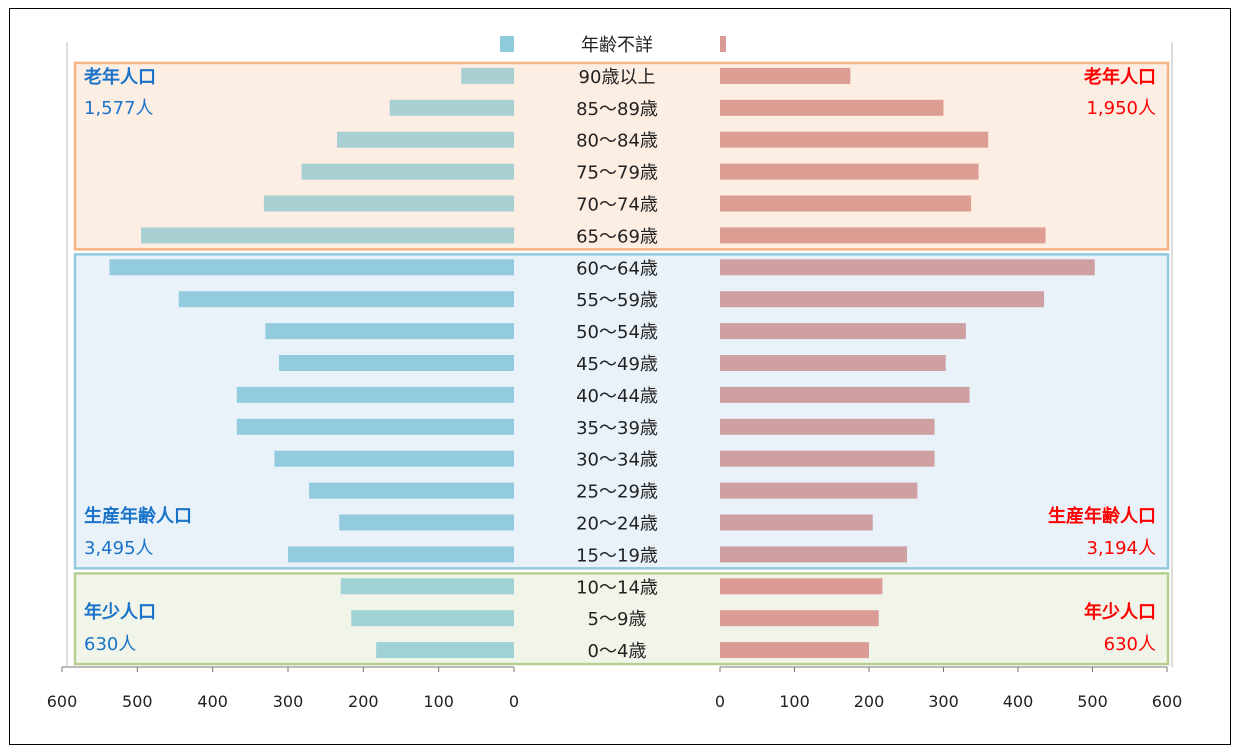 This screenshot has height=754, width=1240. I want to click on age-label-3: 80～84歳, so click(617, 141).